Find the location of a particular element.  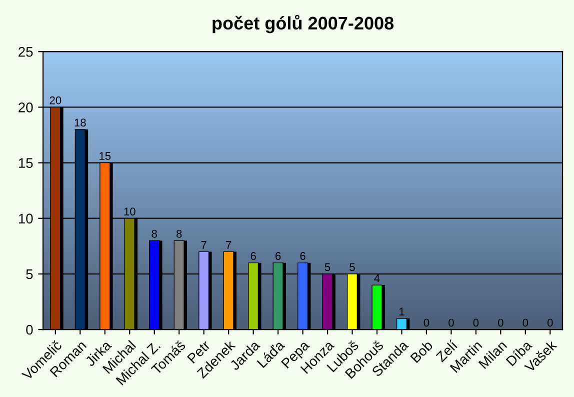

y-tick-label: 15 is located at coordinates (25, 163).